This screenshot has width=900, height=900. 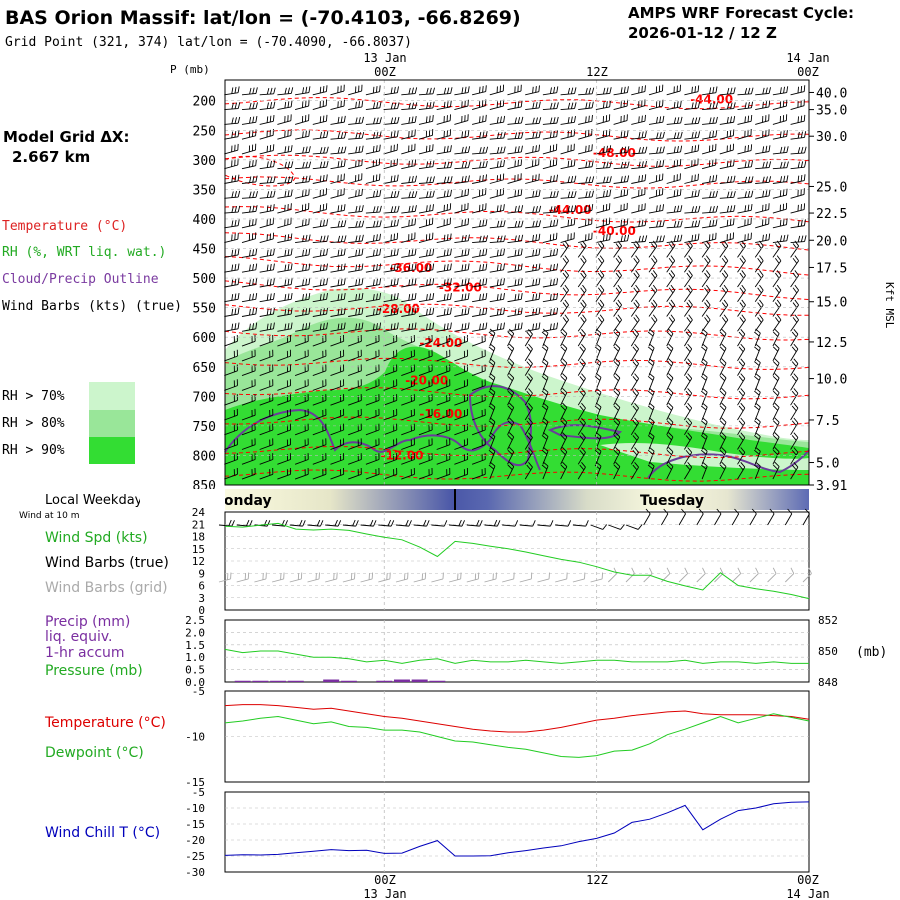 What do you see at coordinates (340, 680) in the screenshot?
I see `precip-bars` at bounding box center [340, 680].